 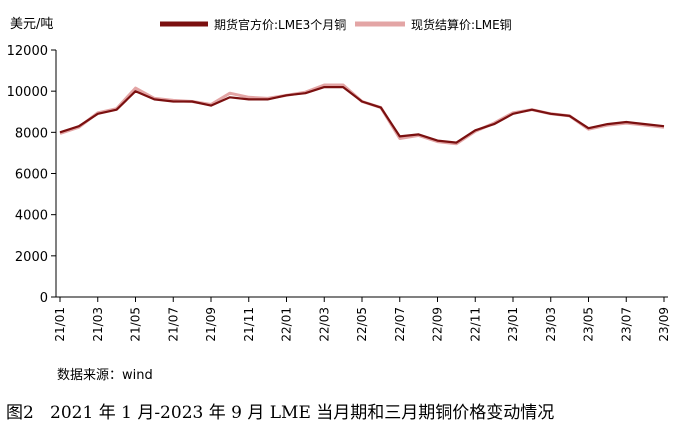 I want to click on x-tick-label: 21/07, so click(x=173, y=324).